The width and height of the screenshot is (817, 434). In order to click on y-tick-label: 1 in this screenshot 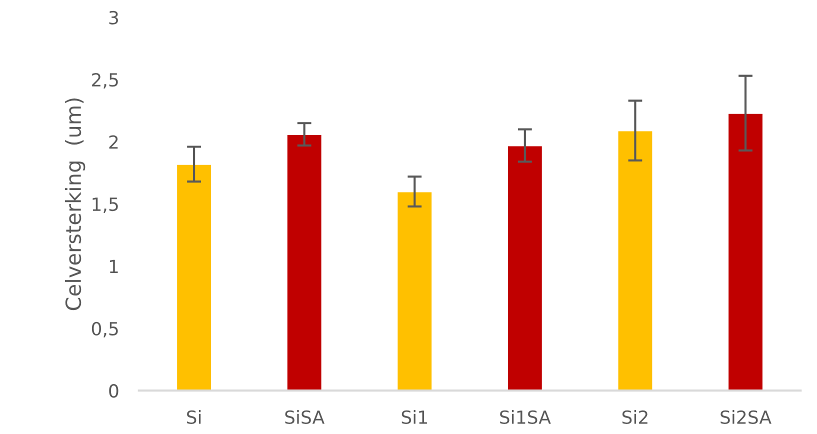, I will do `click(114, 267)`.